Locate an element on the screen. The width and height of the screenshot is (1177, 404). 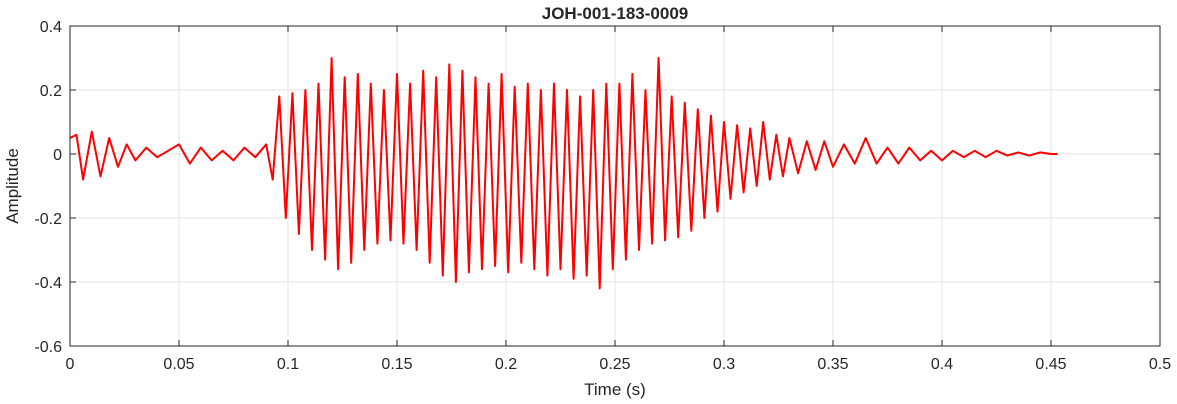
x-tick-label: 0.45 is located at coordinates (1050, 364).